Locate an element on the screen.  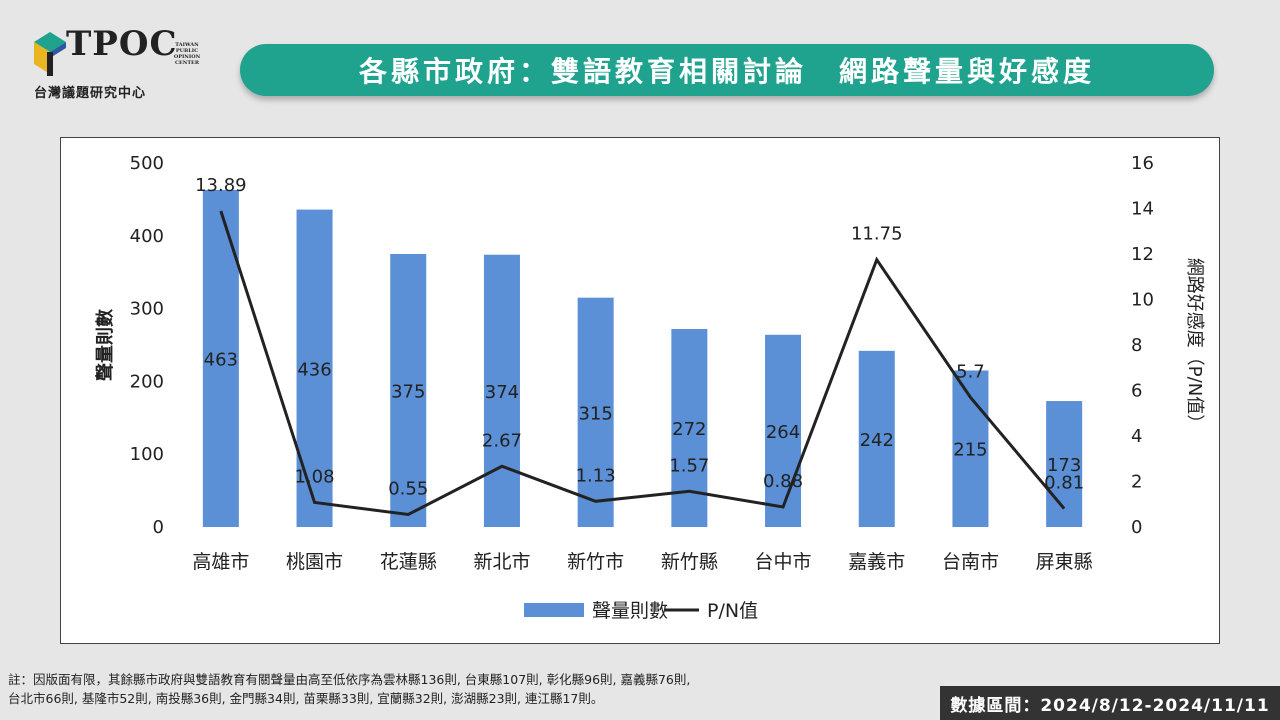
x-tick-label: 新竹縣 is located at coordinates (689, 562).